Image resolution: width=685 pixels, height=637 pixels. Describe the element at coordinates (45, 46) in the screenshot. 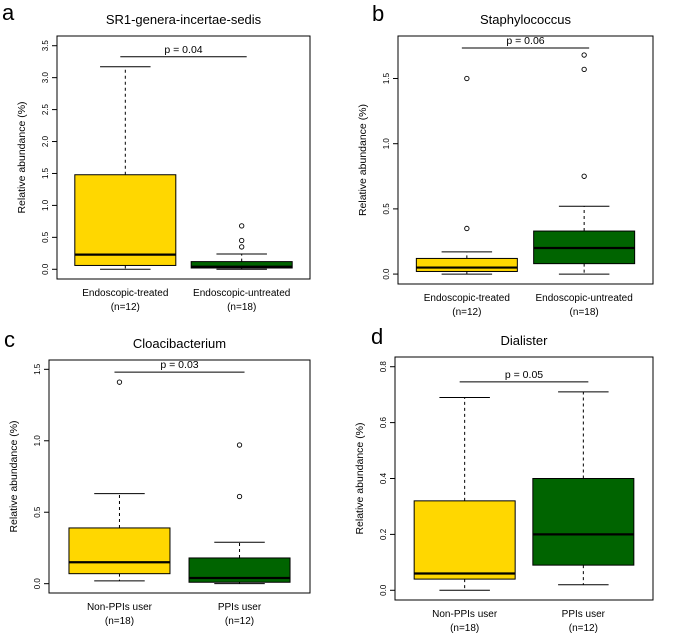

I see `y-tick-label: 3.5` at that location.